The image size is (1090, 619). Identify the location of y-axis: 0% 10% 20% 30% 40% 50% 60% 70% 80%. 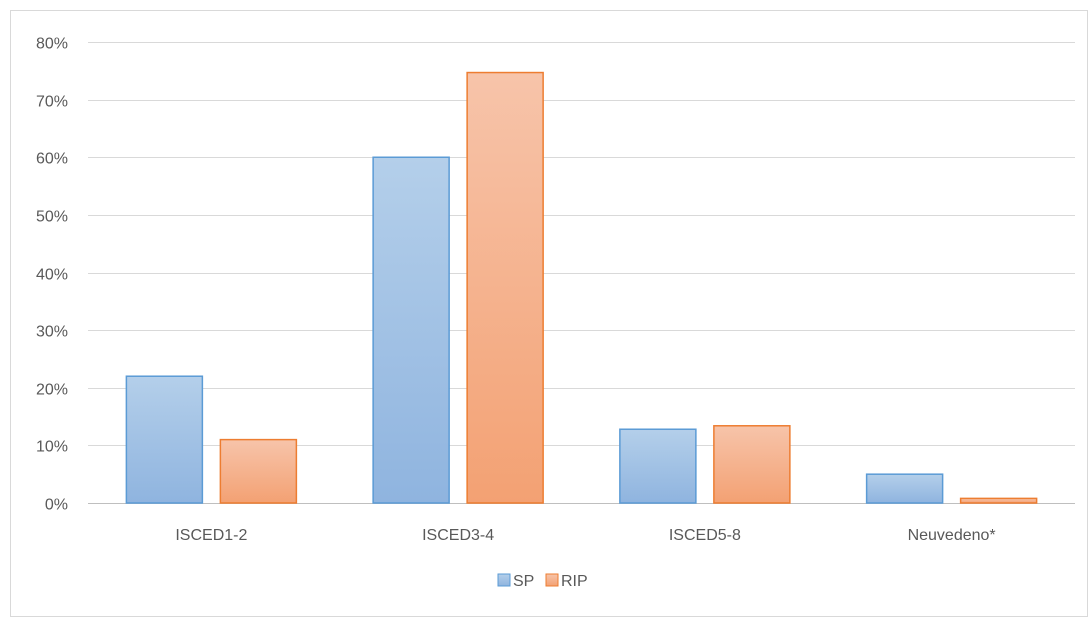
(52, 275).